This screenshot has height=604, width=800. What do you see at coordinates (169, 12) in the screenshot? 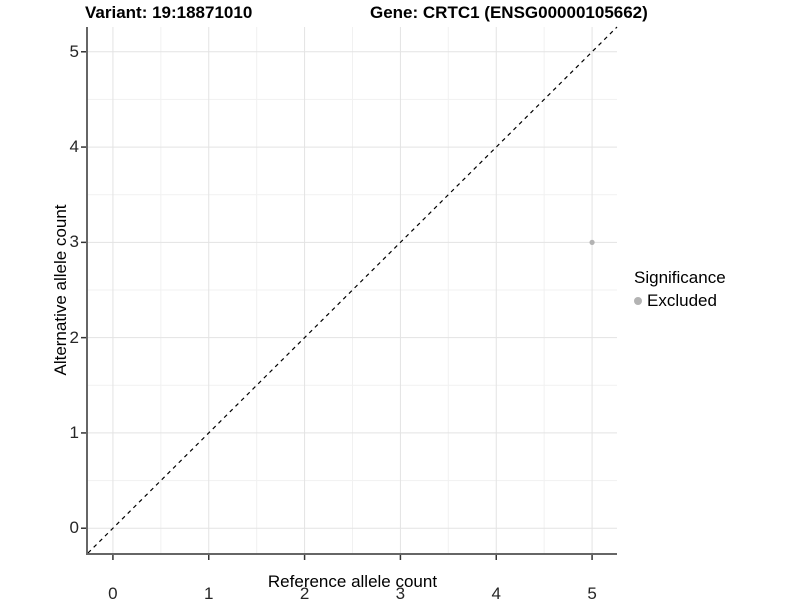
I see `plot-title-variant: Variant: 19:18871010` at bounding box center [169, 12].